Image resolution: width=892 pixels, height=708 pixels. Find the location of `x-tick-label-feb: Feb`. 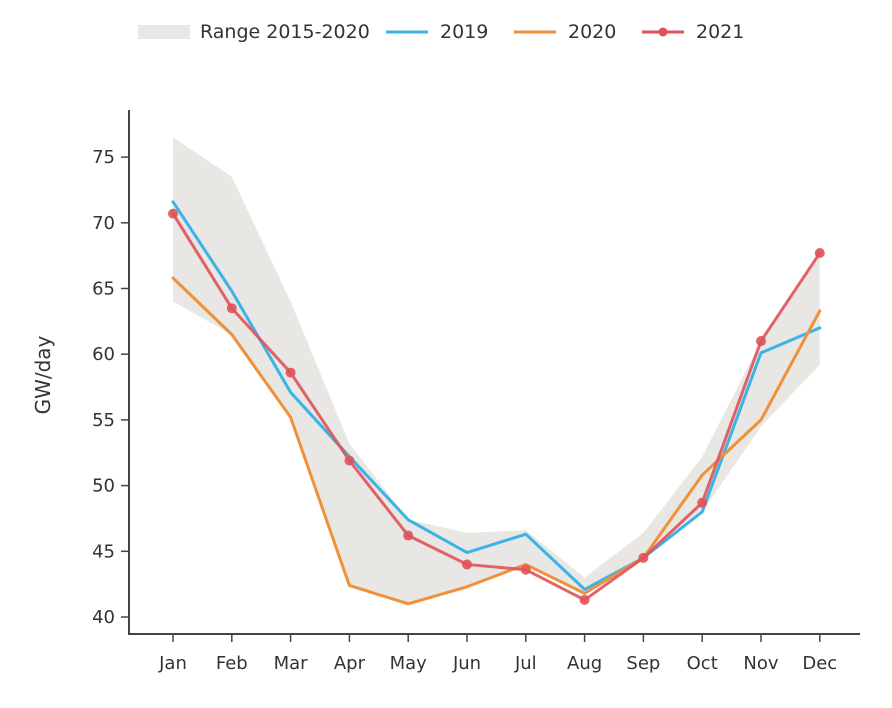

x-tick-label-feb: Feb is located at coordinates (232, 663).